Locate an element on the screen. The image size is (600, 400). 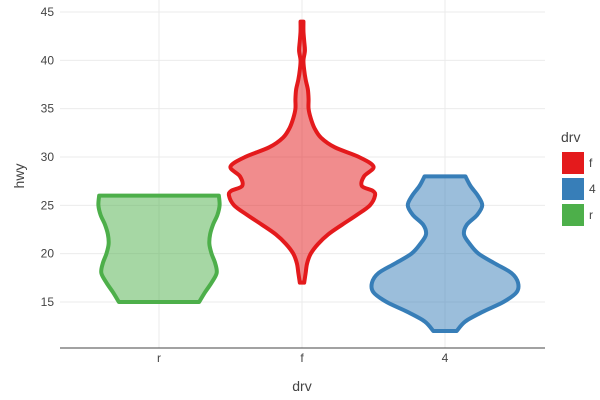
x-tick-label: r is located at coordinates (159, 358).